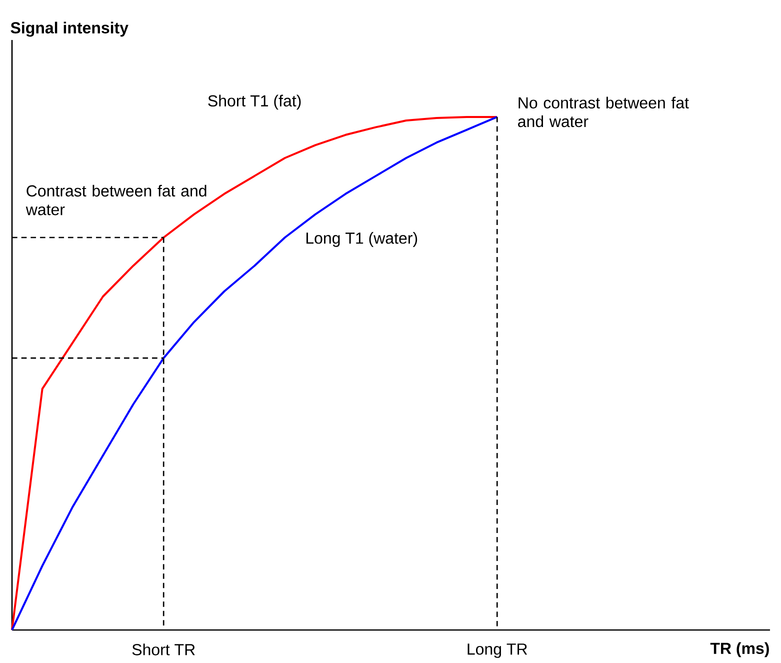 The image size is (781, 663). I want to click on text: Signal intensity, so click(69, 29).